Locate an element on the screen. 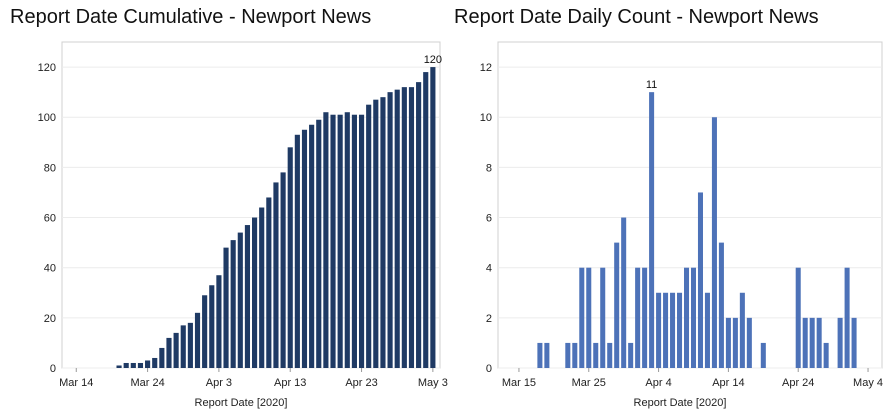 The height and width of the screenshot is (420, 896). left-chart-title: Report Date Cumulative - Newport News is located at coordinates (191, 17).